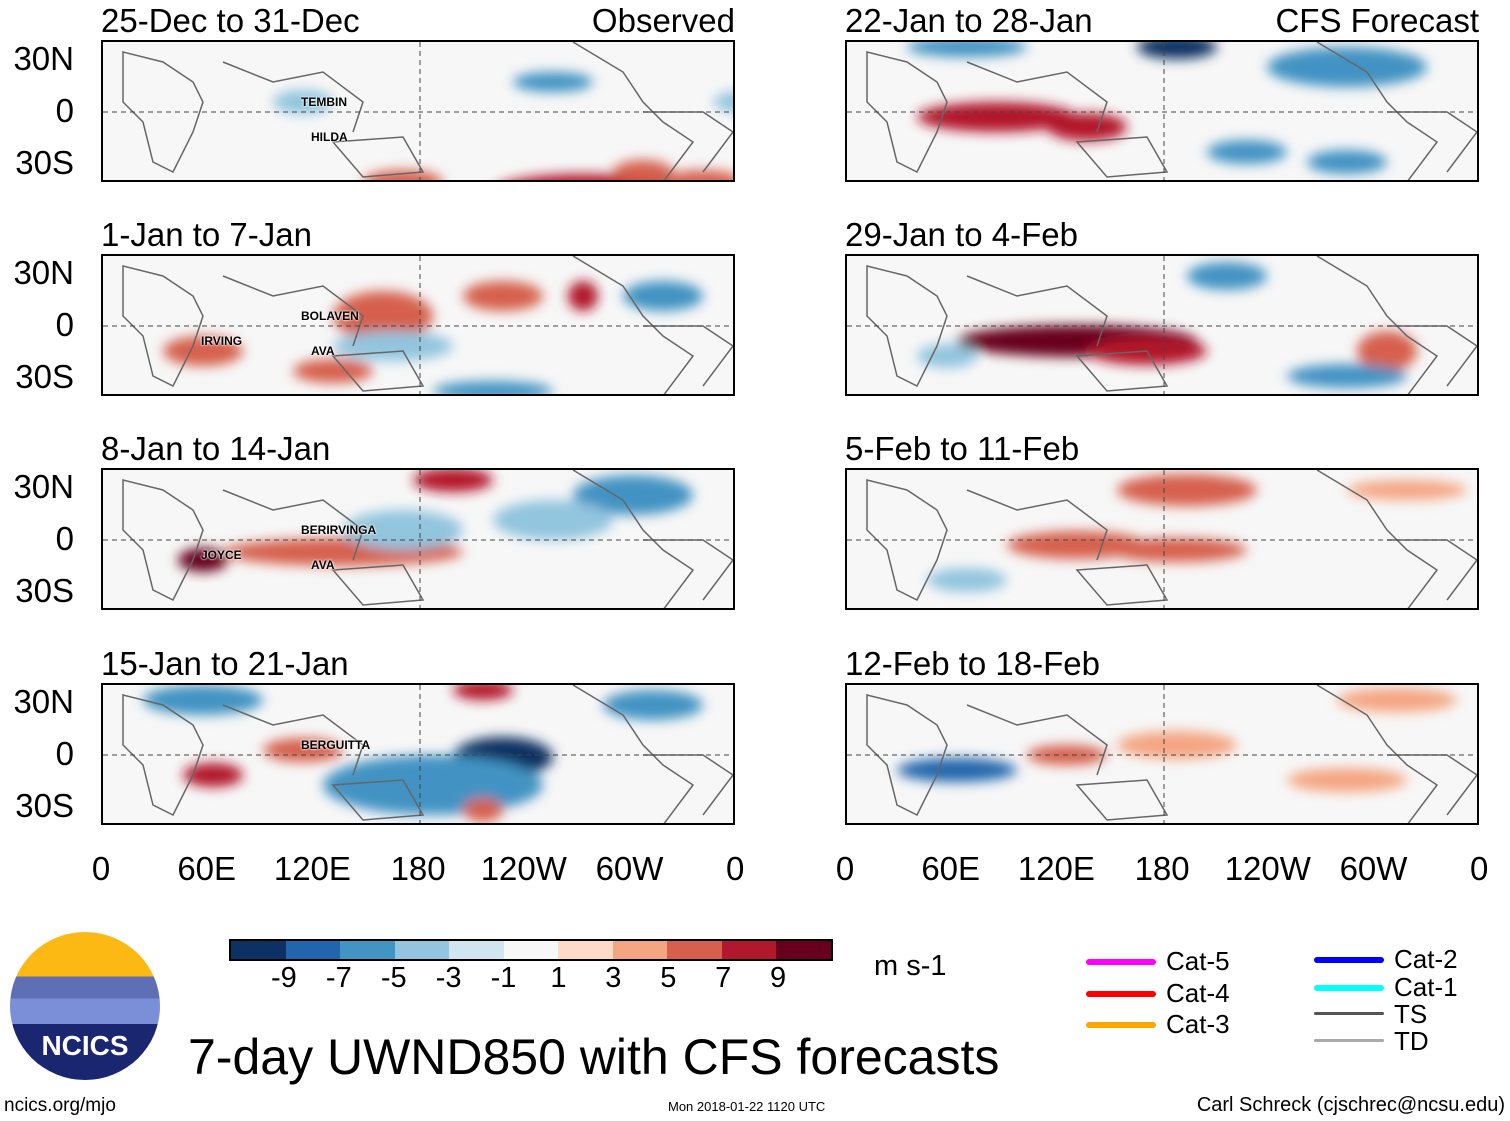 This screenshot has height=1121, width=1510. What do you see at coordinates (221, 555) in the screenshot?
I see `storm-label: JOYCE` at bounding box center [221, 555].